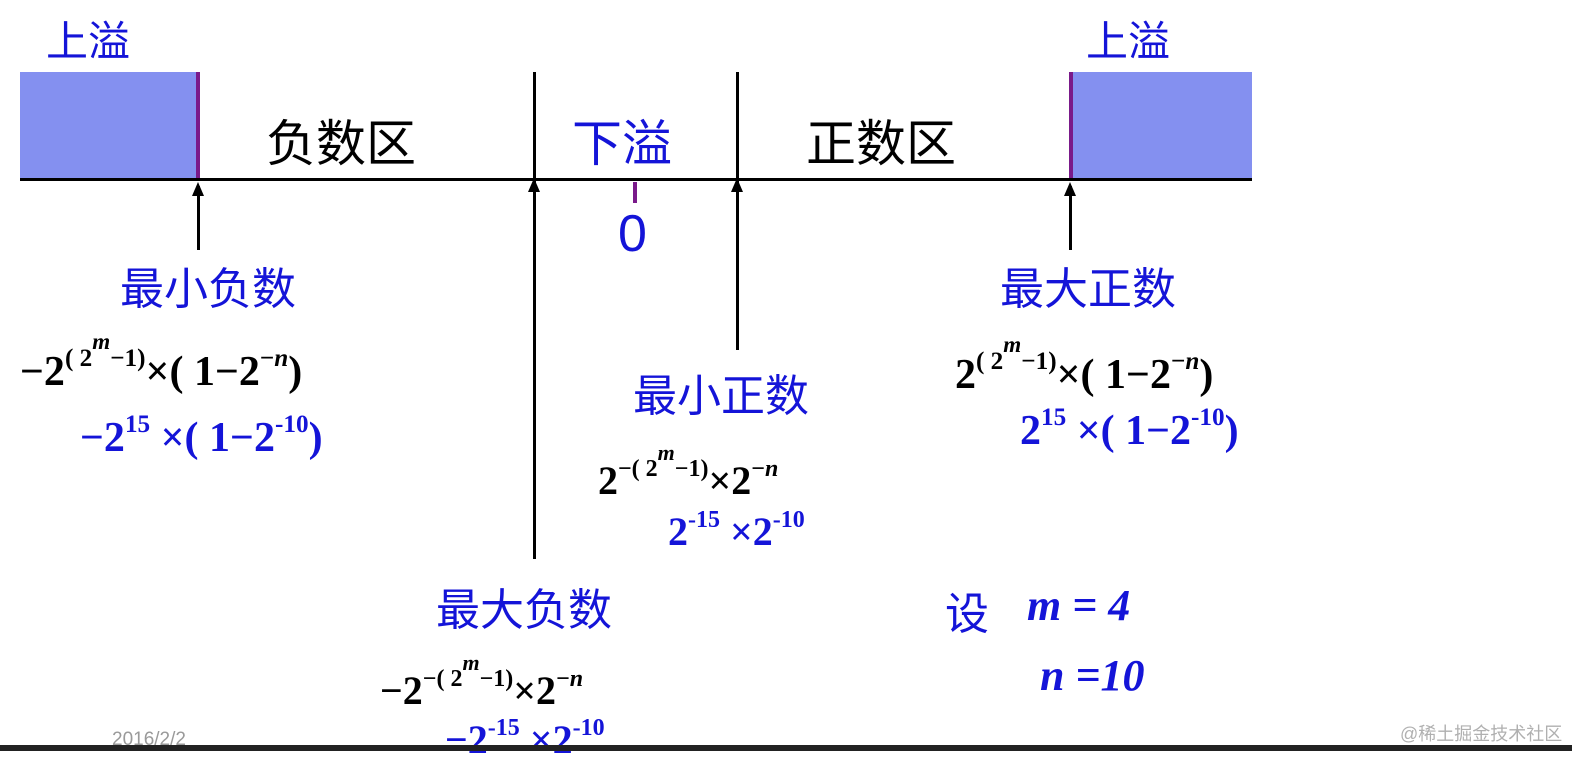  What do you see at coordinates (1088, 289) in the screenshot?
I see `max-positive-label: 最大正数` at bounding box center [1088, 289].